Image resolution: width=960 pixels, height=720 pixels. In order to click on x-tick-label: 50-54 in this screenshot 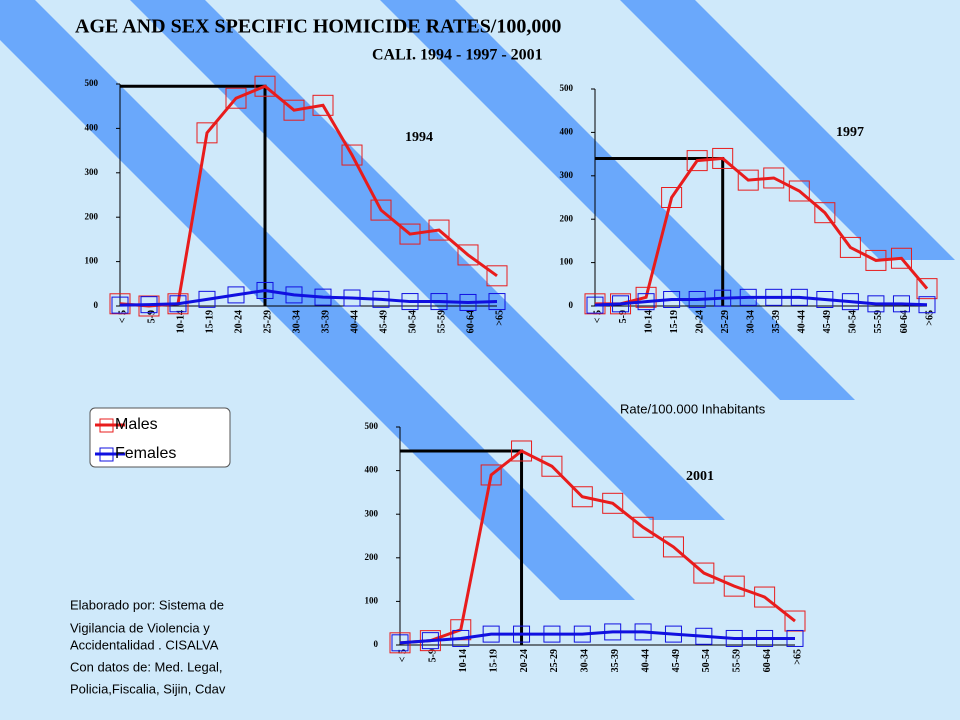, I will do `click(706, 660)`.